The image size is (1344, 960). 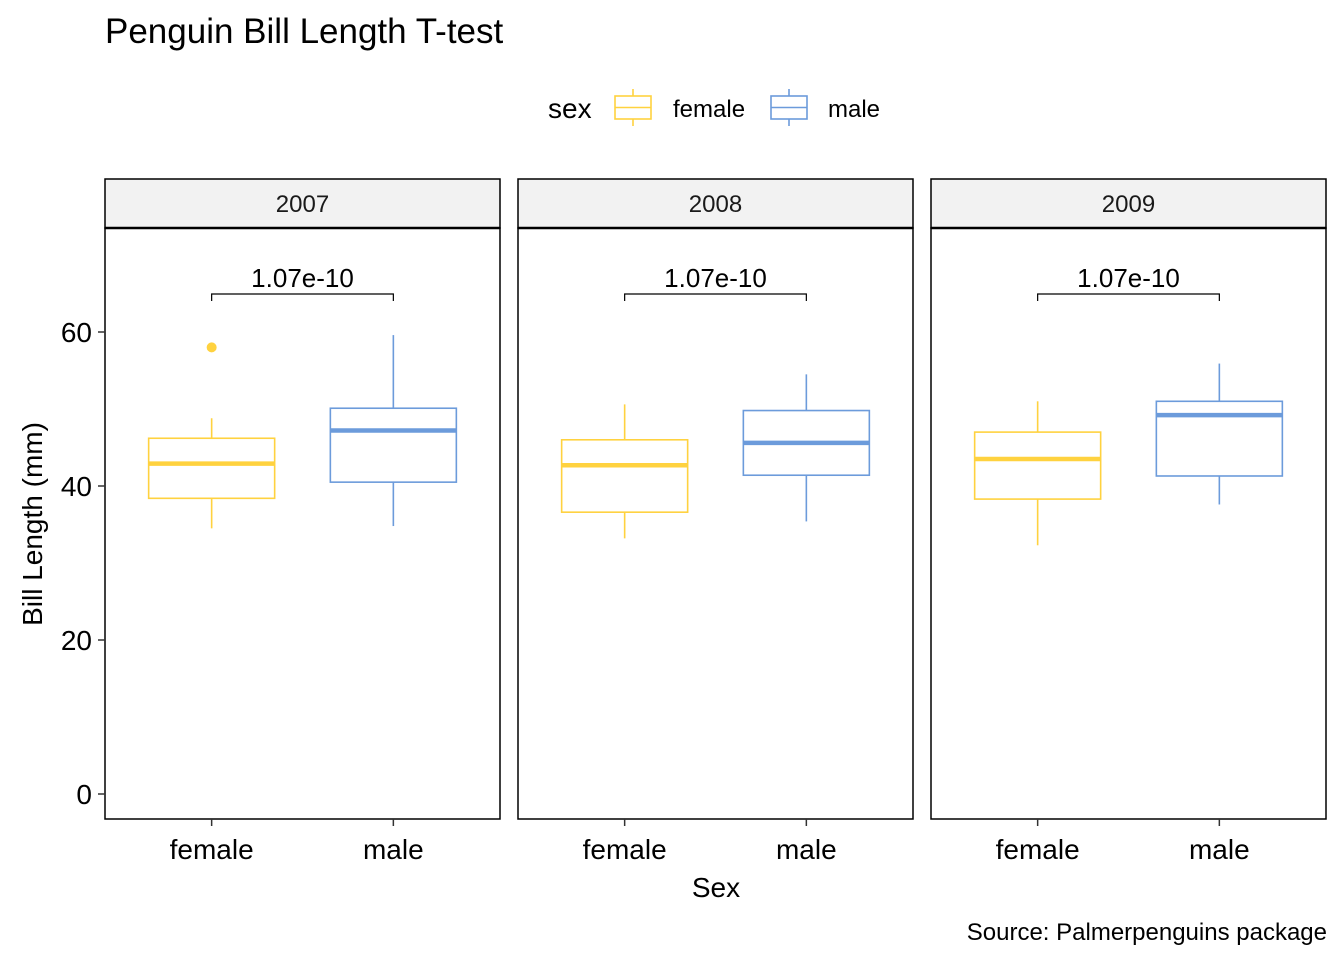 I want to click on facet-strip-label: 2008, so click(x=715, y=204).